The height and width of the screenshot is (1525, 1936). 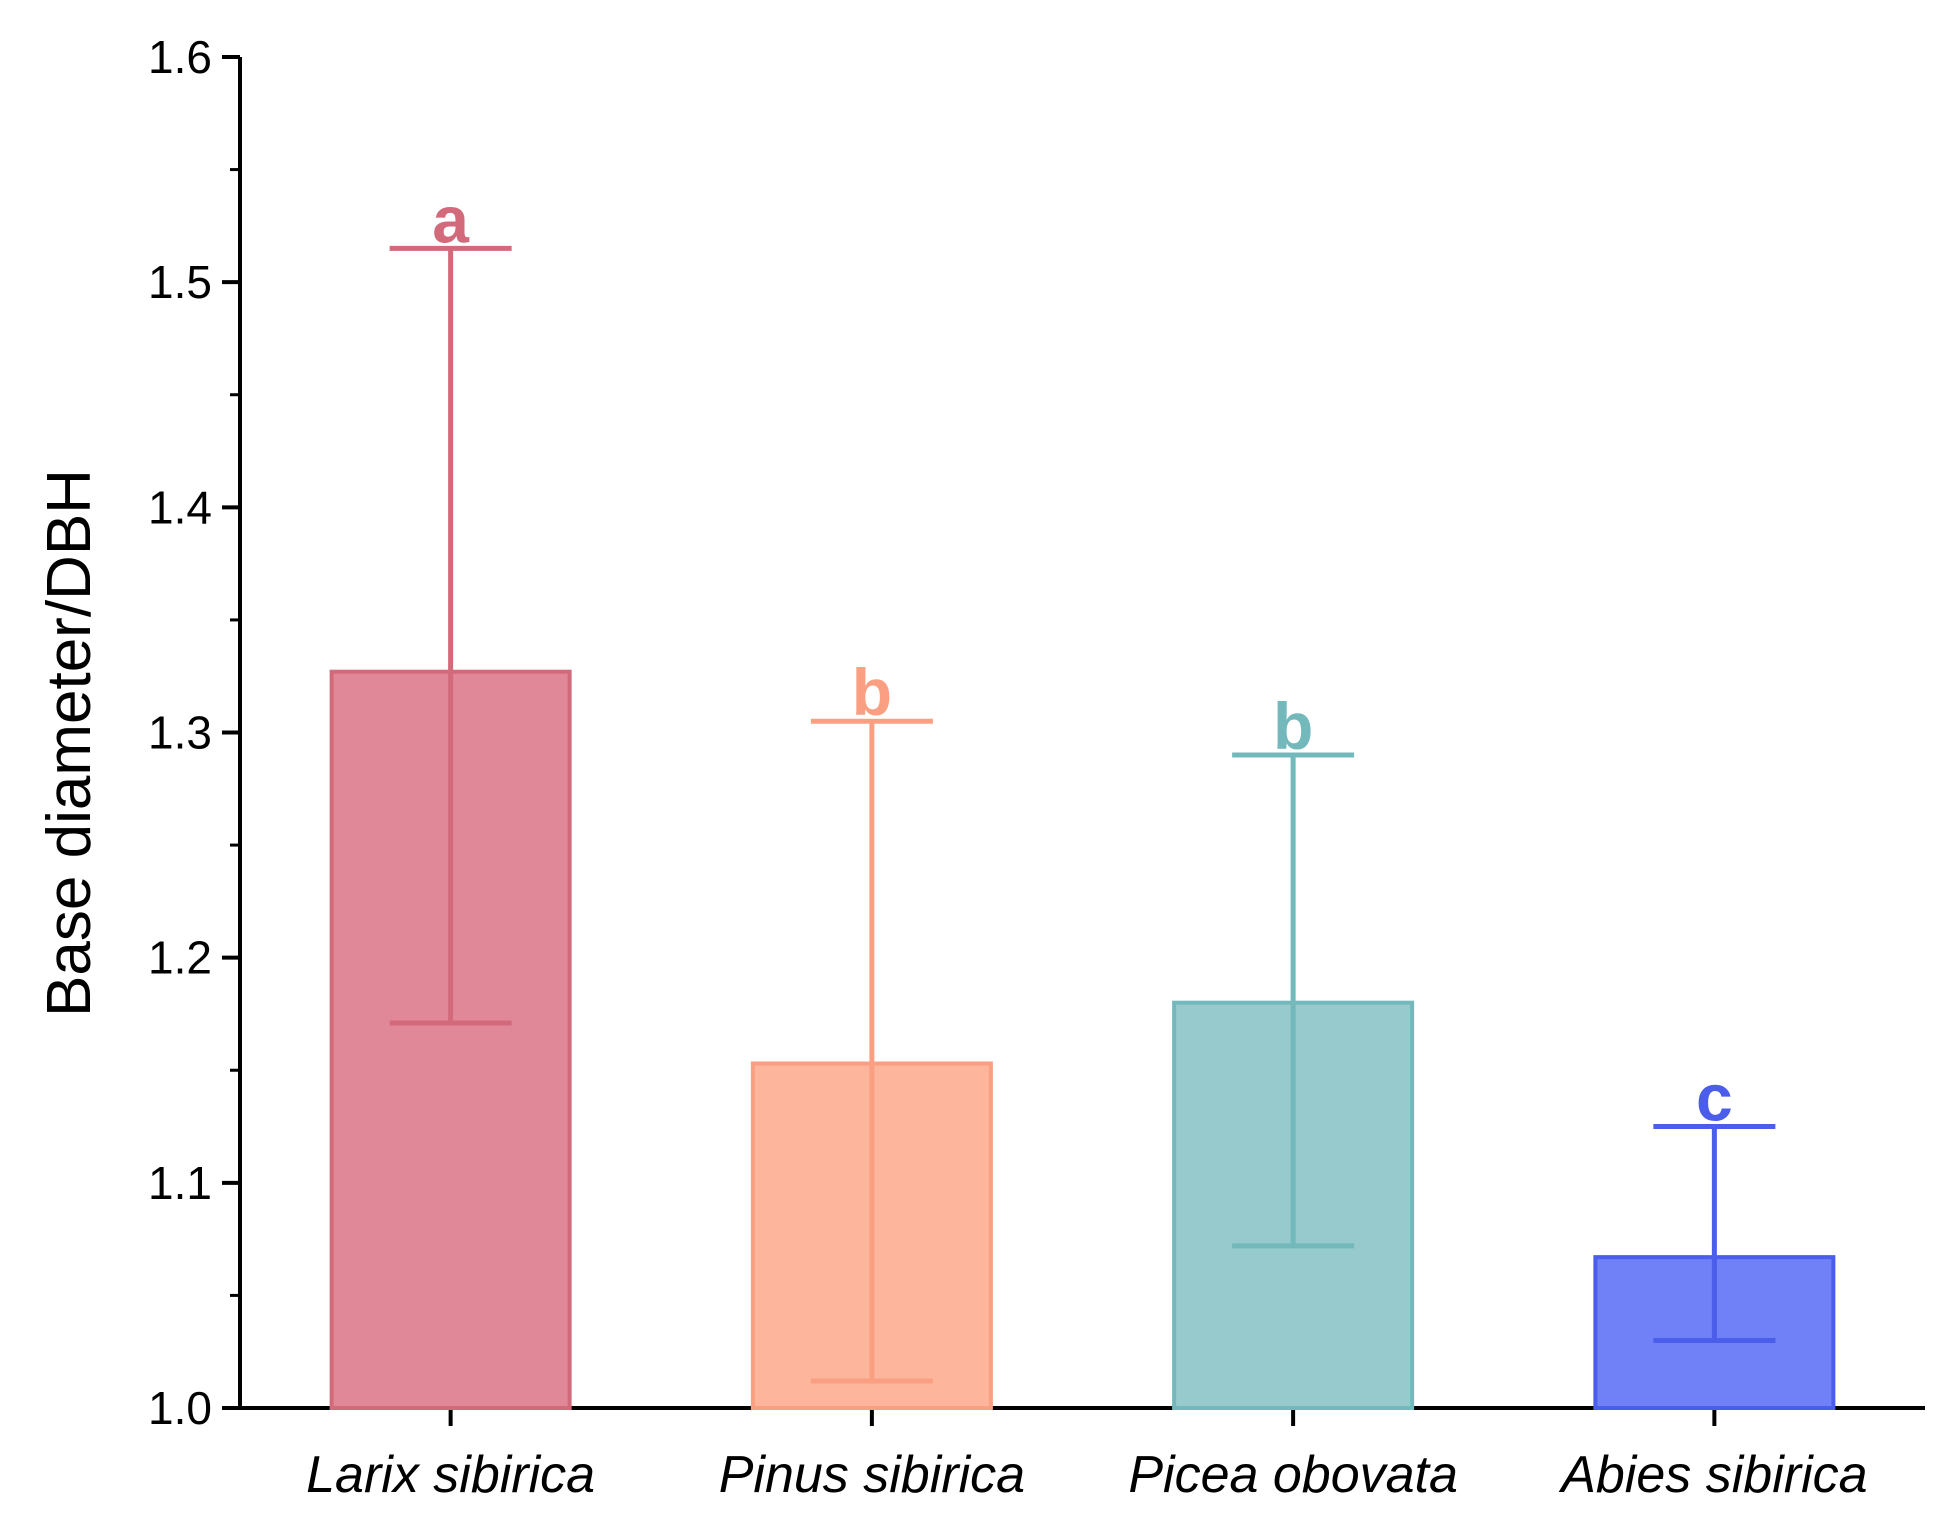 What do you see at coordinates (180, 57) in the screenshot?
I see `y-tick-label: 1.6` at bounding box center [180, 57].